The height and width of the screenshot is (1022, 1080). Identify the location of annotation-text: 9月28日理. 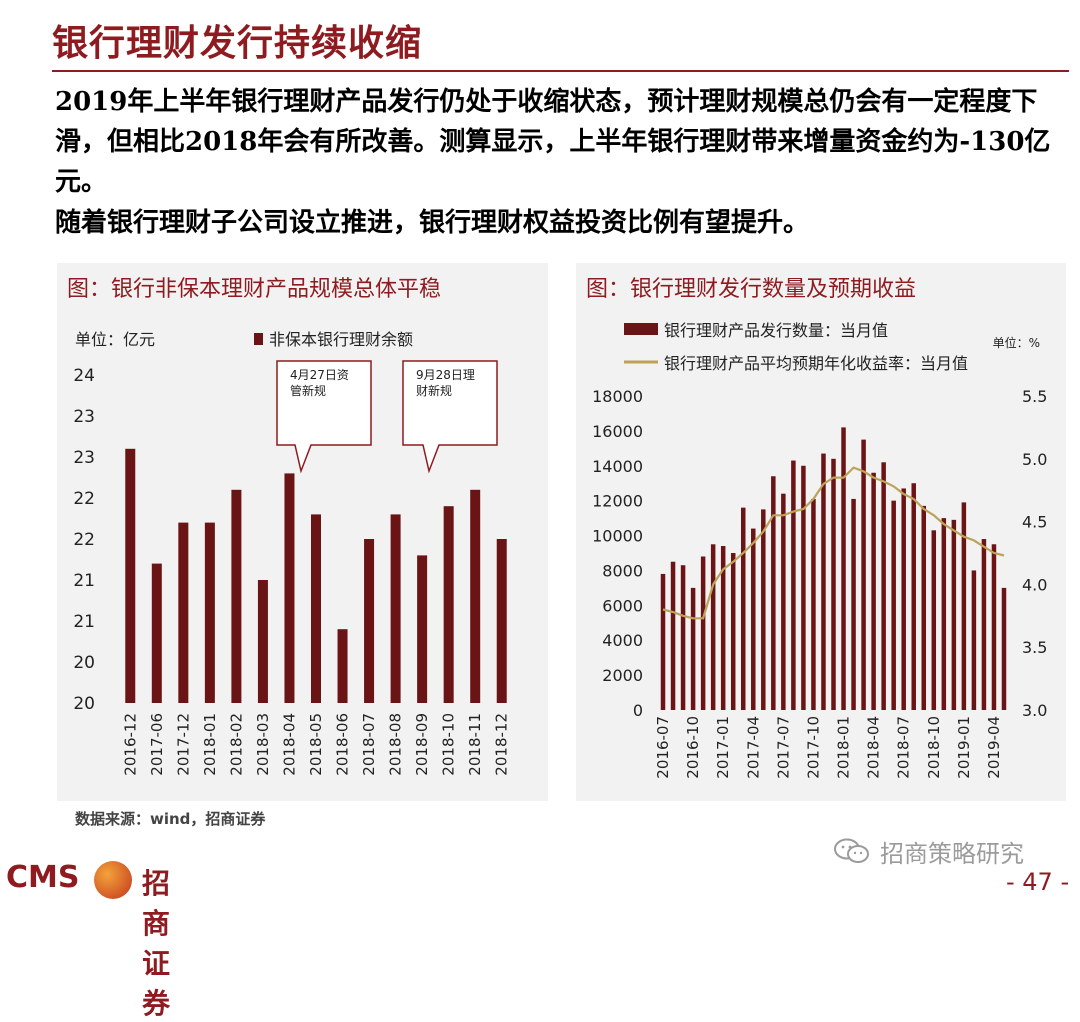
(445, 375).